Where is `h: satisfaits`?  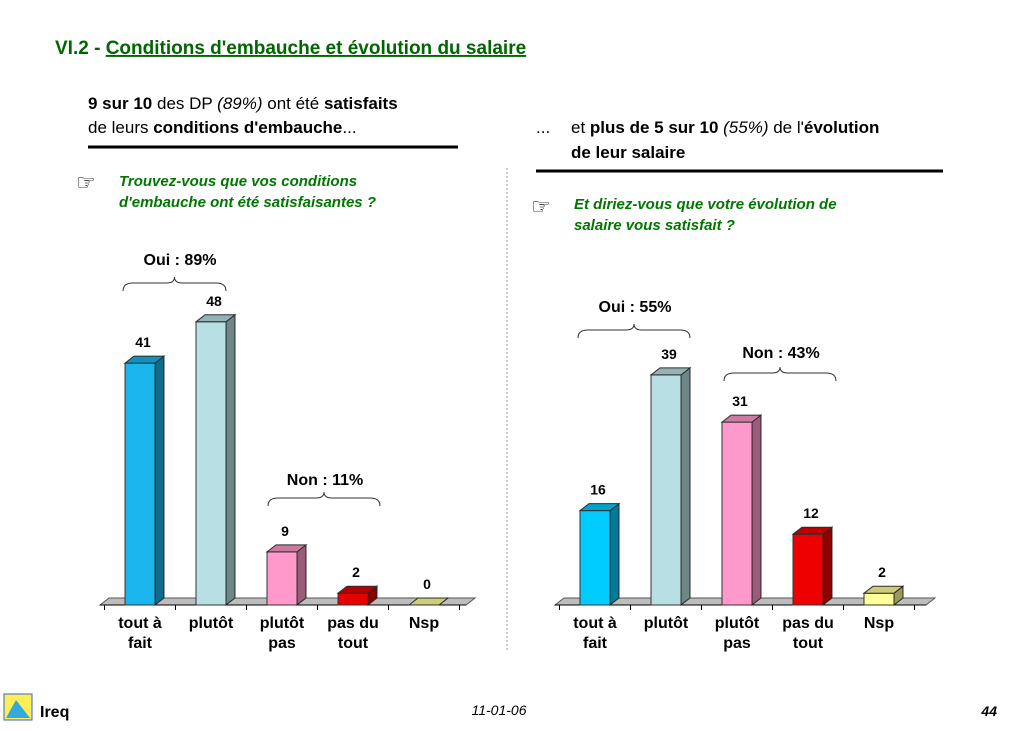
h: satisfaits is located at coordinates (361, 103).